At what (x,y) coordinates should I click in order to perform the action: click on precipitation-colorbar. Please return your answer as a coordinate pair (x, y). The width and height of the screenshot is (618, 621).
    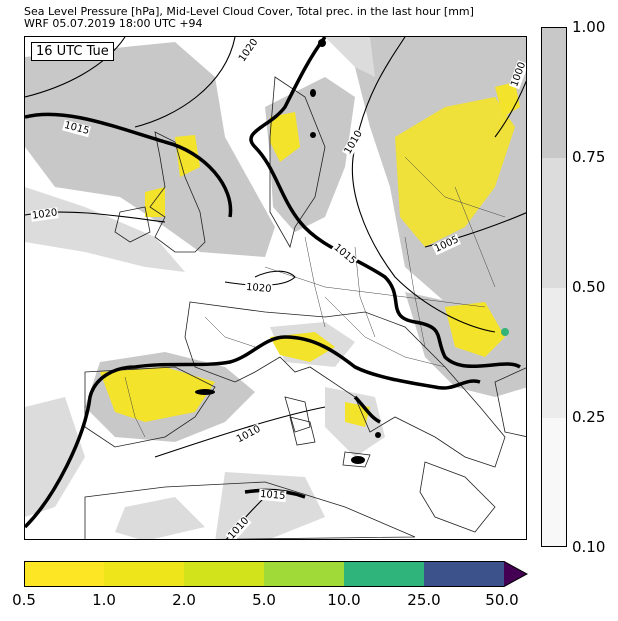
    Looking at the image, I should click on (276, 574).